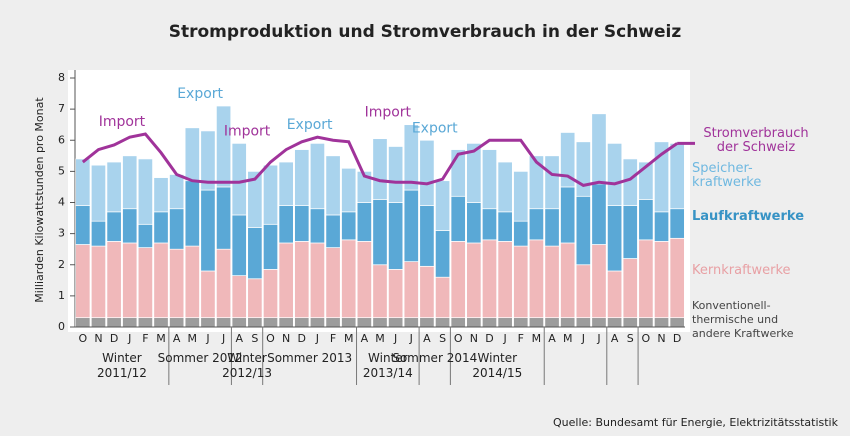 The height and width of the screenshot is (436, 850). What do you see at coordinates (61, 108) in the screenshot?
I see `y-tick-label: 7` at bounding box center [61, 108].